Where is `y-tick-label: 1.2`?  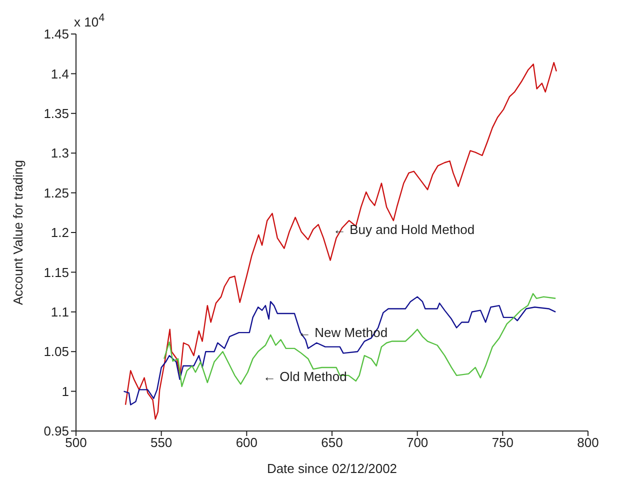
y-tick-label: 1.2 is located at coordinates (59, 232).